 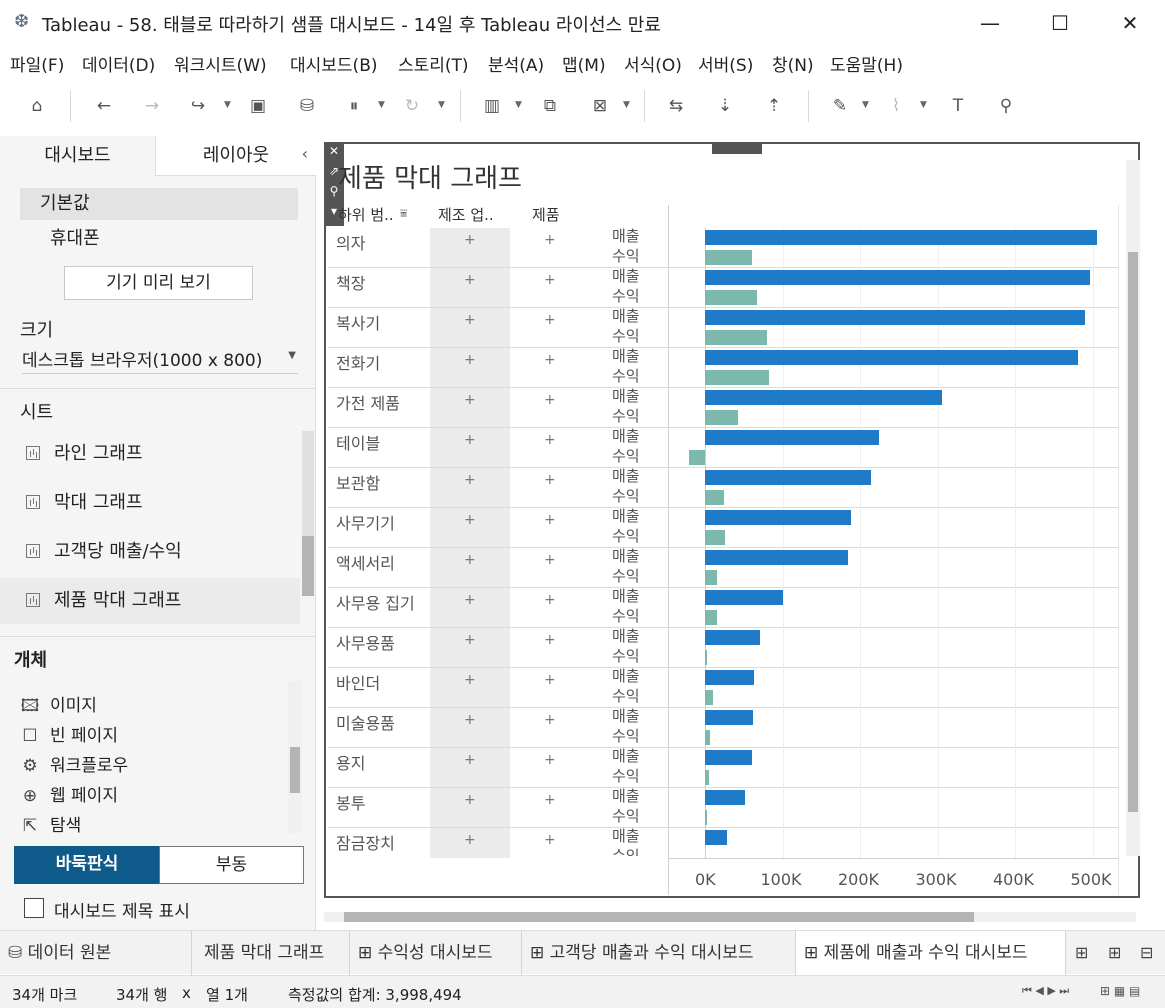 What do you see at coordinates (271, 953) in the screenshot?
I see `tab-product-bar: 제품 막대 그래프` at bounding box center [271, 953].